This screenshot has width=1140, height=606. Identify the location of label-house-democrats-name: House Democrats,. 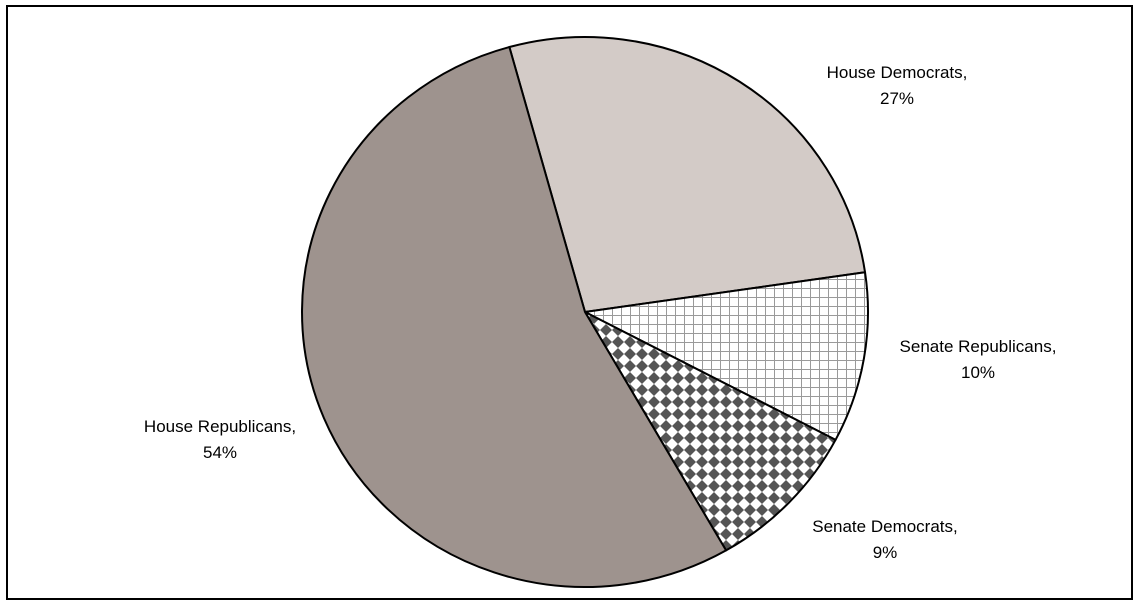
(897, 72).